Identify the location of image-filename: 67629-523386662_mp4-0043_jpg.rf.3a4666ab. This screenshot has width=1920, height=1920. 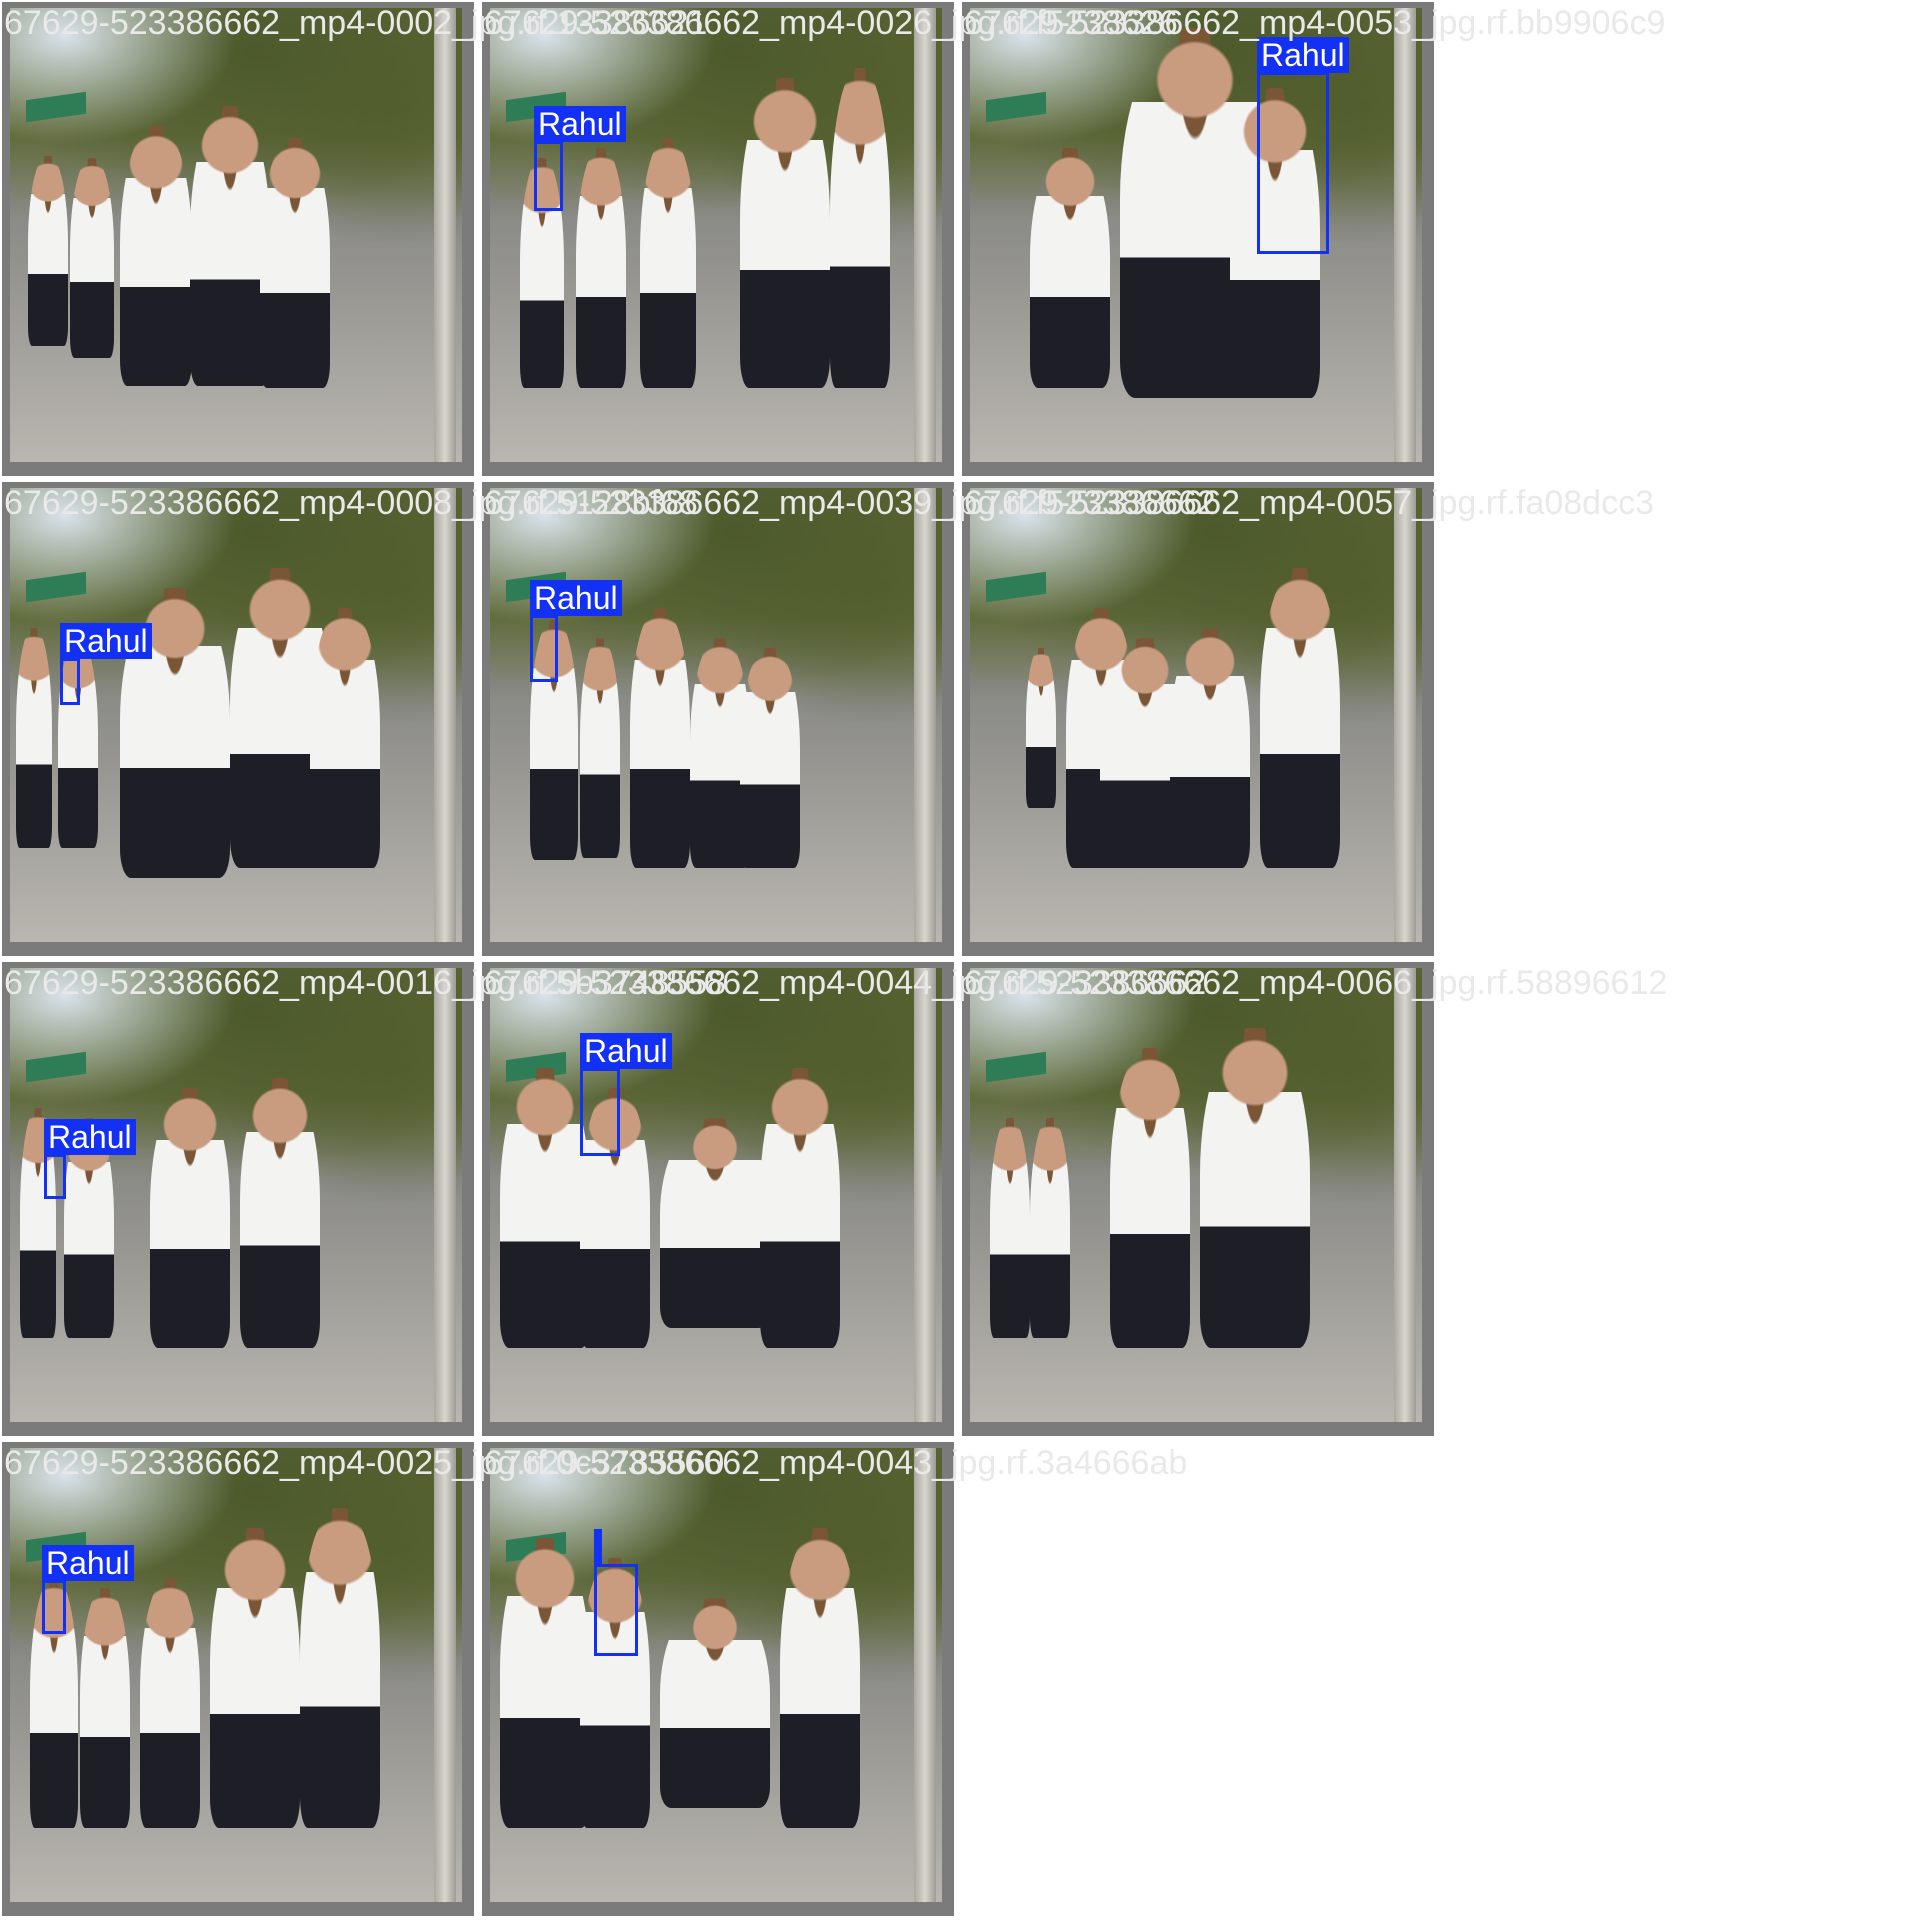
(836, 1463).